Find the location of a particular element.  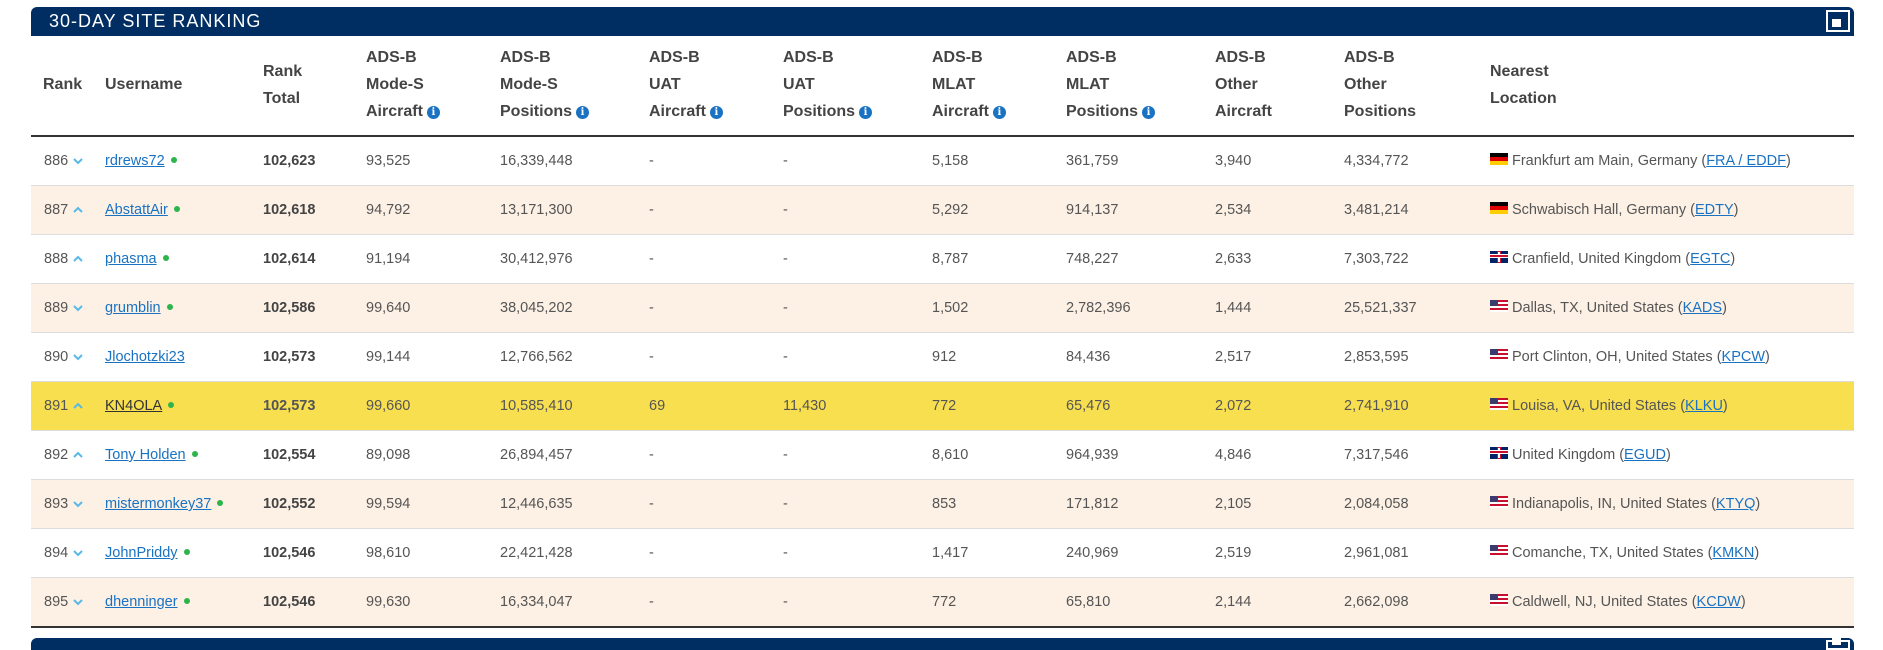

username-link: phasma is located at coordinates (131, 259).